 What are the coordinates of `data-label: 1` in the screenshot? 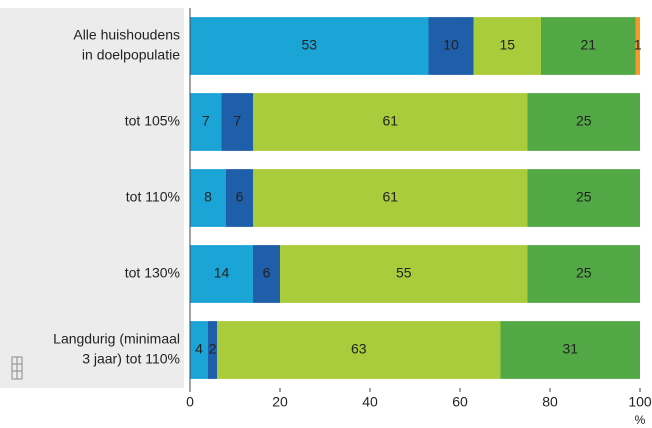 It's located at (638, 45).